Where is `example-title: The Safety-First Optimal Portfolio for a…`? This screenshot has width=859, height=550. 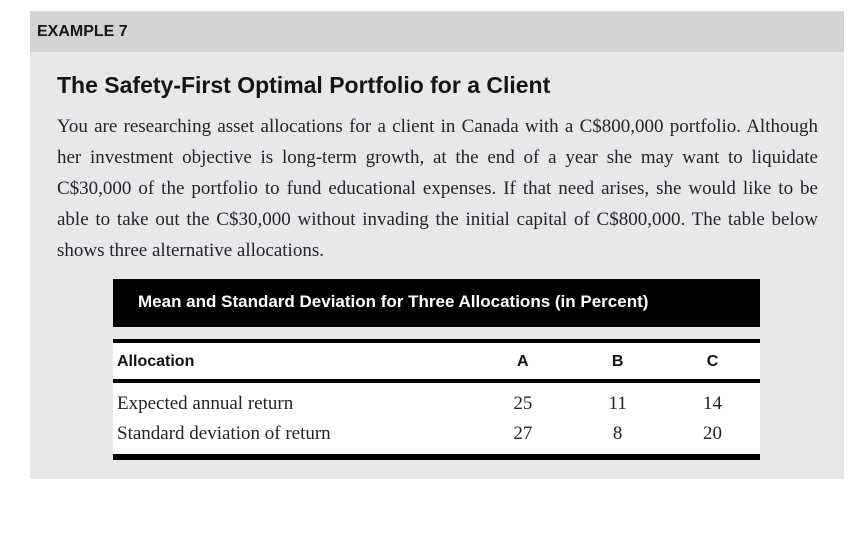
example-title: The Safety-First Optimal Portfolio for a… is located at coordinates (304, 85).